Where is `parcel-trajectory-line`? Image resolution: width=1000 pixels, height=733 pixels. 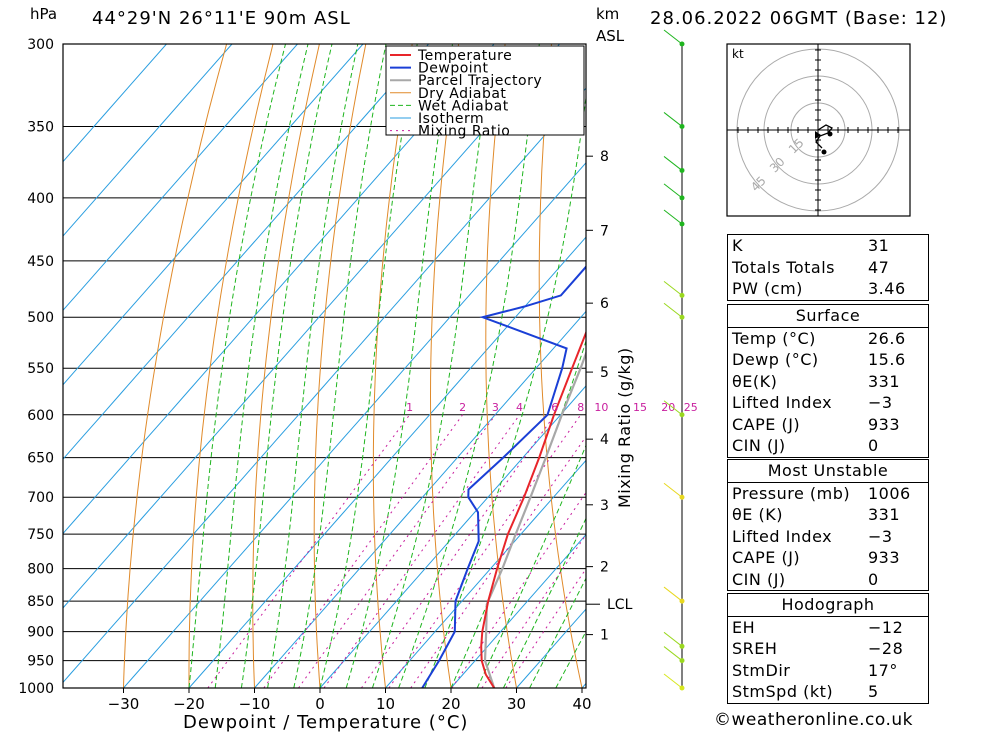
parcel-trajectory-line is located at coordinates (534, 519).